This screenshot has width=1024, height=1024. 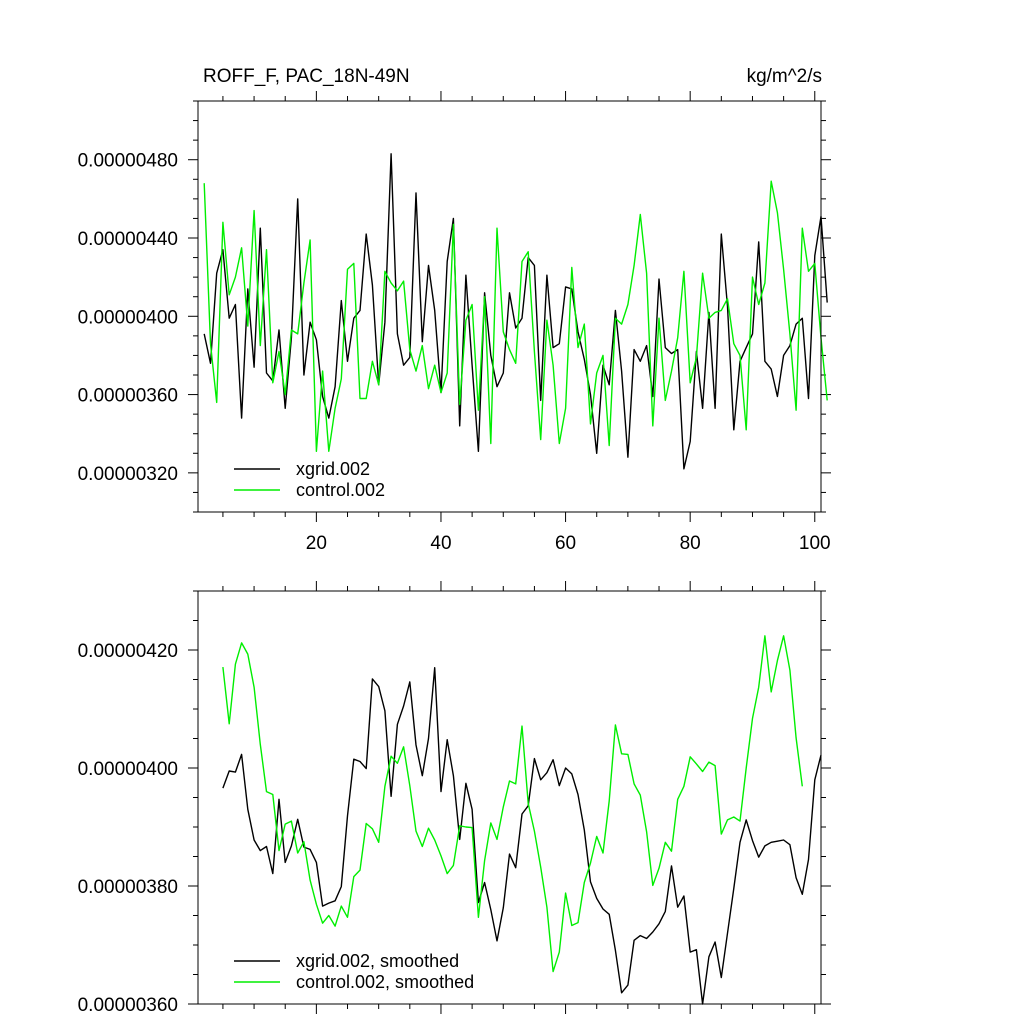 What do you see at coordinates (316, 543) in the screenshot?
I see `x-tick-label: 20` at bounding box center [316, 543].